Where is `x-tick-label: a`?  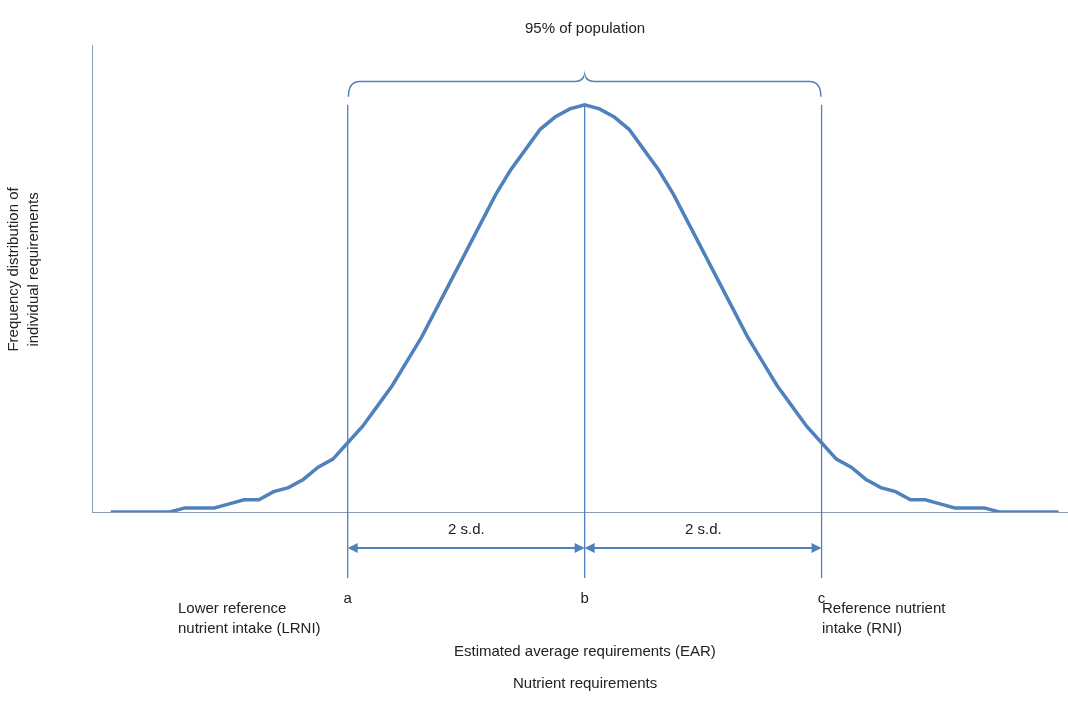
x-tick-label: a is located at coordinates (348, 598).